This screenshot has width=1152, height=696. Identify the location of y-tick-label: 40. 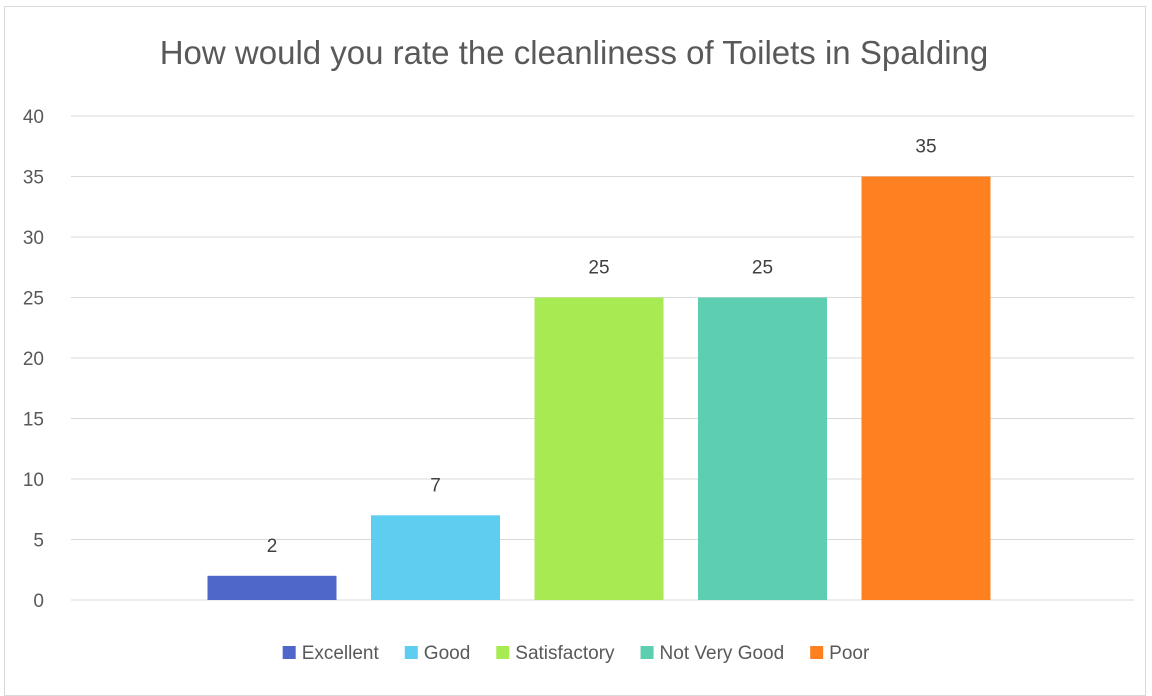
(33, 117).